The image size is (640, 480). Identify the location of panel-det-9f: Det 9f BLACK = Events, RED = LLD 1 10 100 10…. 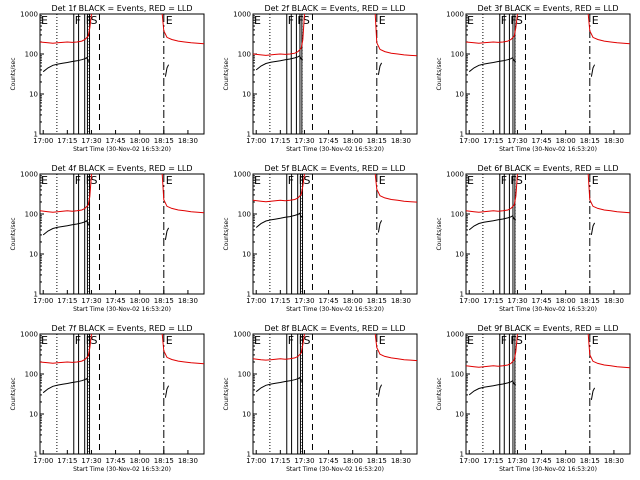
(533, 398).